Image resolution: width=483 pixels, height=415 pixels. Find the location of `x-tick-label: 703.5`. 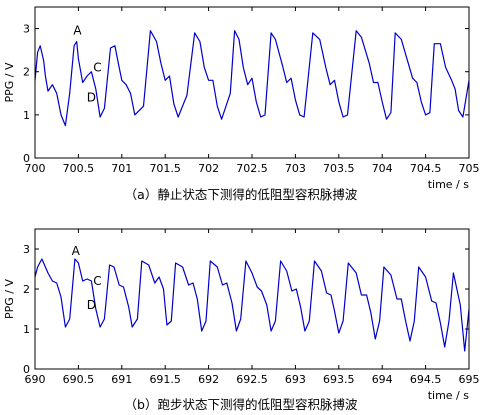

x-tick-label: 703.5 is located at coordinates (339, 168).